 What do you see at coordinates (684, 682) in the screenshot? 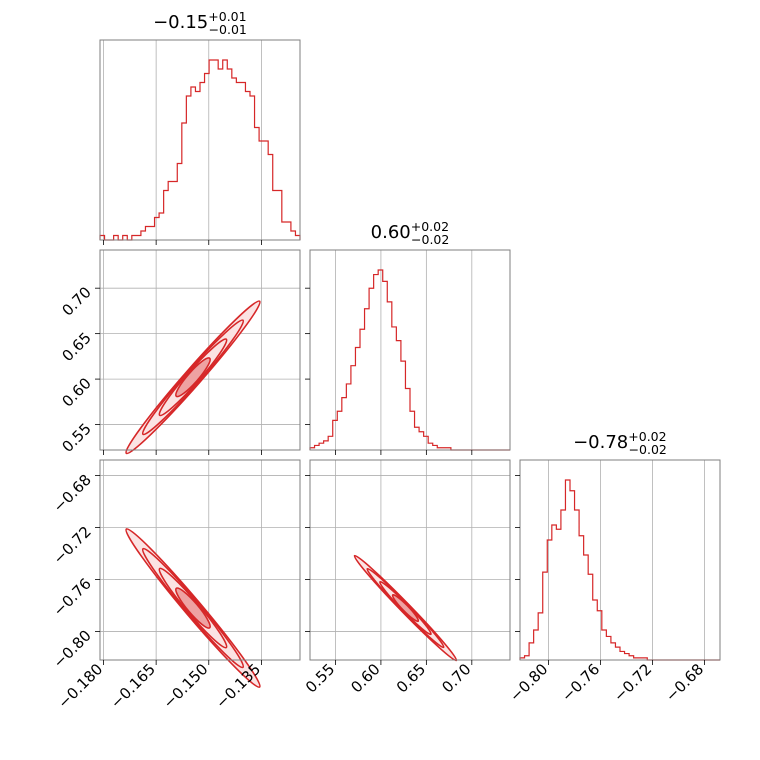
I see `x-tick-label: −0.68` at bounding box center [684, 682].